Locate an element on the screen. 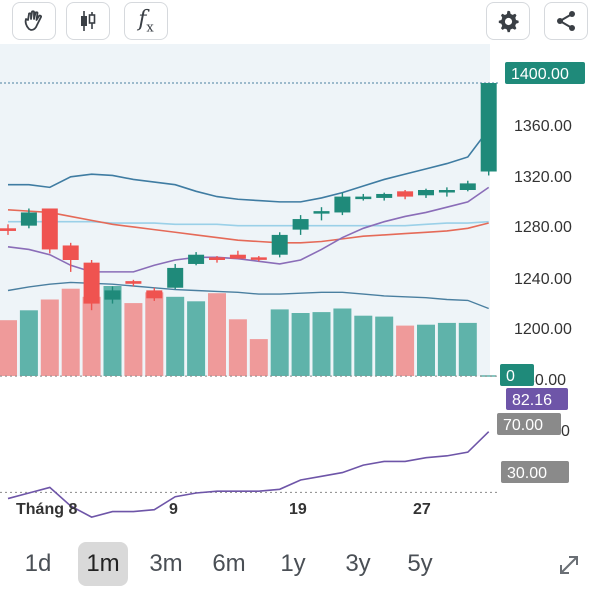 This screenshot has height=600, width=600. bollinger-upper-line is located at coordinates (249, 165).